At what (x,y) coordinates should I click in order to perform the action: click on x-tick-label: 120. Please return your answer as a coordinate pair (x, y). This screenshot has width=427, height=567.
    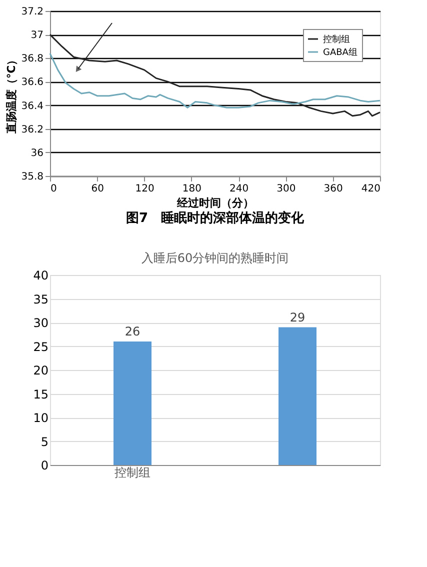
    Looking at the image, I should click on (144, 189).